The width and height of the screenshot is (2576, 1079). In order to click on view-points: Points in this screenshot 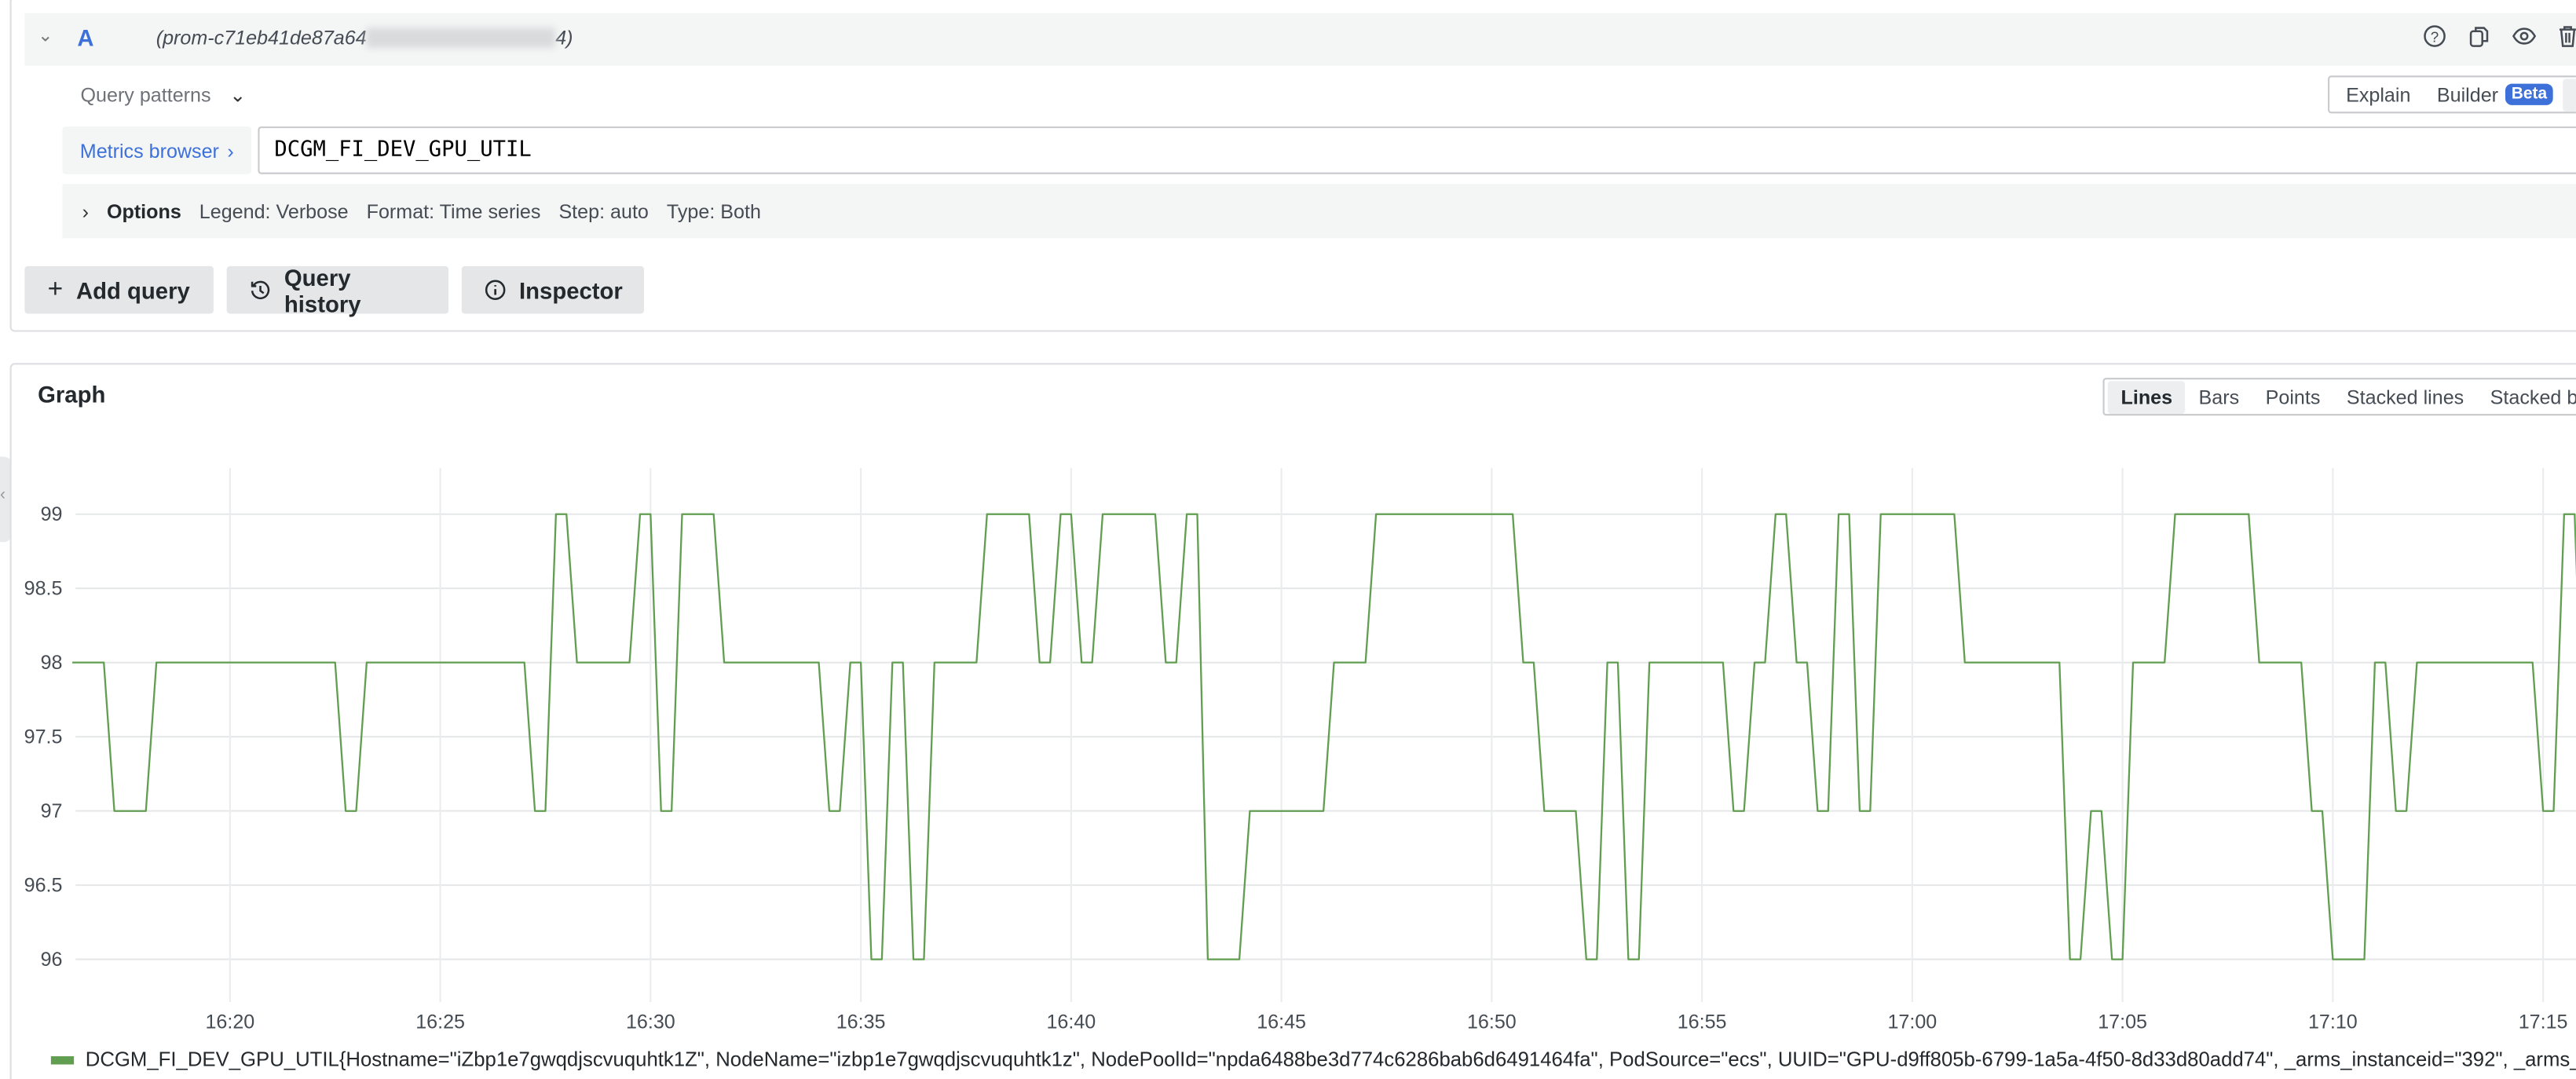, I will do `click(2293, 396)`.